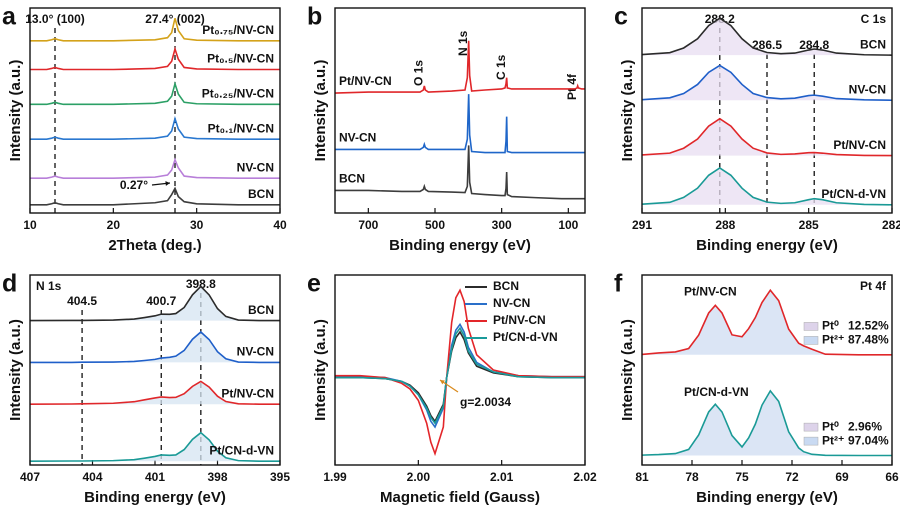 The height and width of the screenshot is (520, 900). What do you see at coordinates (9, 284) in the screenshot?
I see `panel-letter: d` at bounding box center [9, 284].